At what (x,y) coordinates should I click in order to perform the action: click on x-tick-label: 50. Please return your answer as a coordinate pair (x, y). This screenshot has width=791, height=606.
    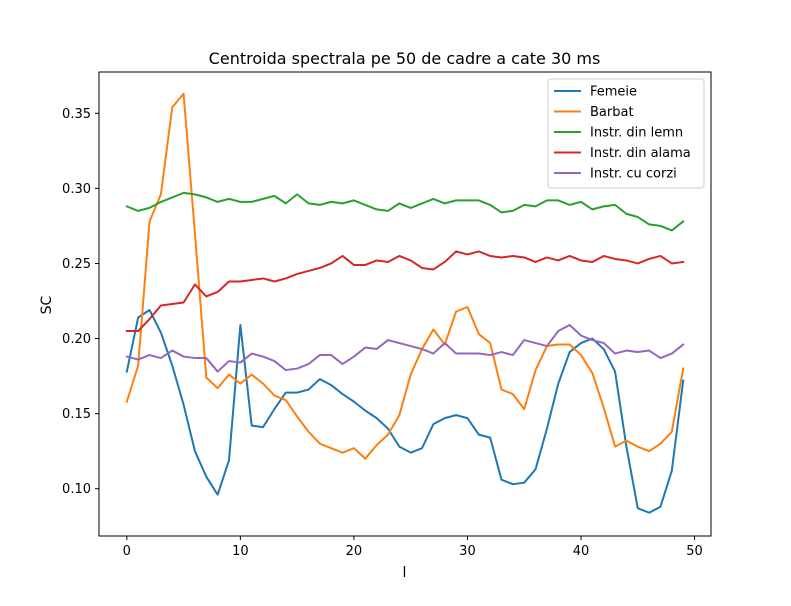
    Looking at the image, I should click on (694, 551).